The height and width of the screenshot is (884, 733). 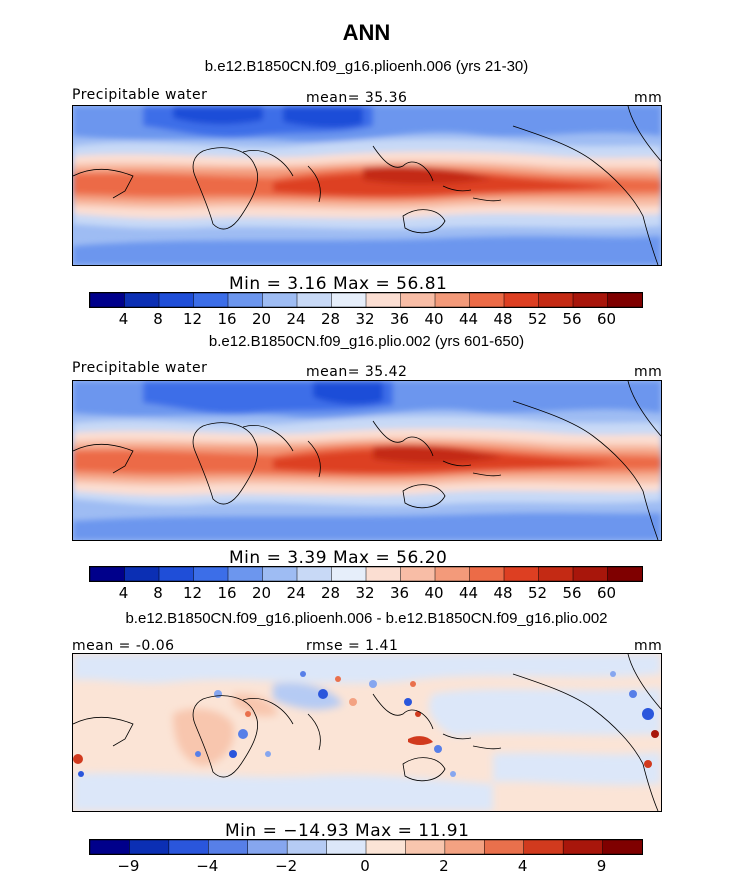 What do you see at coordinates (399, 319) in the screenshot?
I see `panel-1-colorbar-tick-label: 36` at bounding box center [399, 319].